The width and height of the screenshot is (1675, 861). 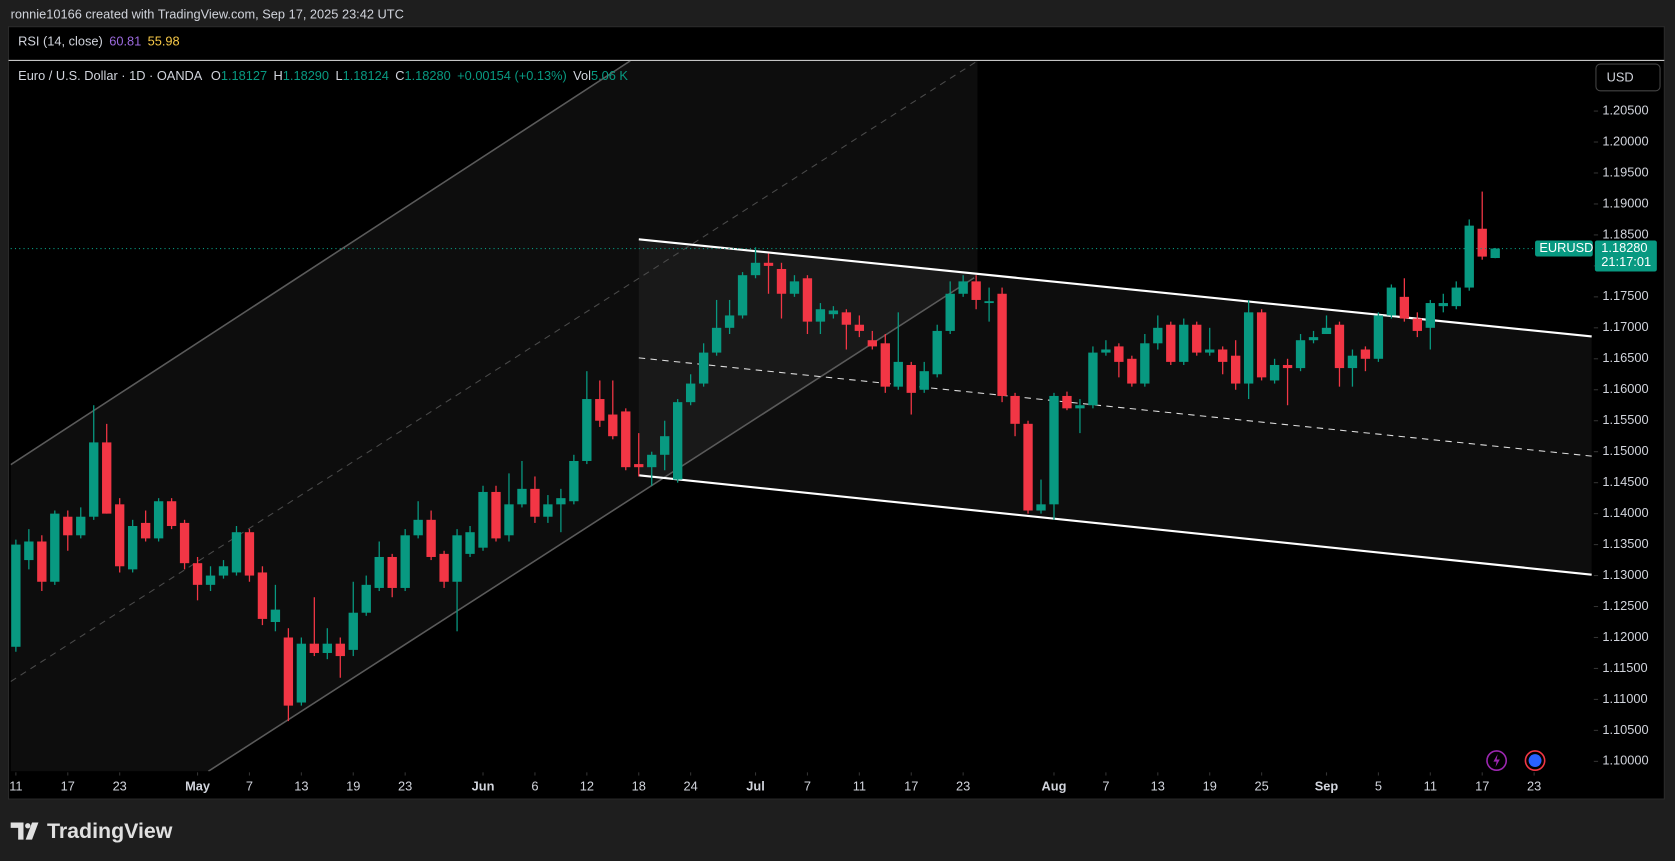 I want to click on y-tick-label: 1.17000, so click(x=1625, y=326).